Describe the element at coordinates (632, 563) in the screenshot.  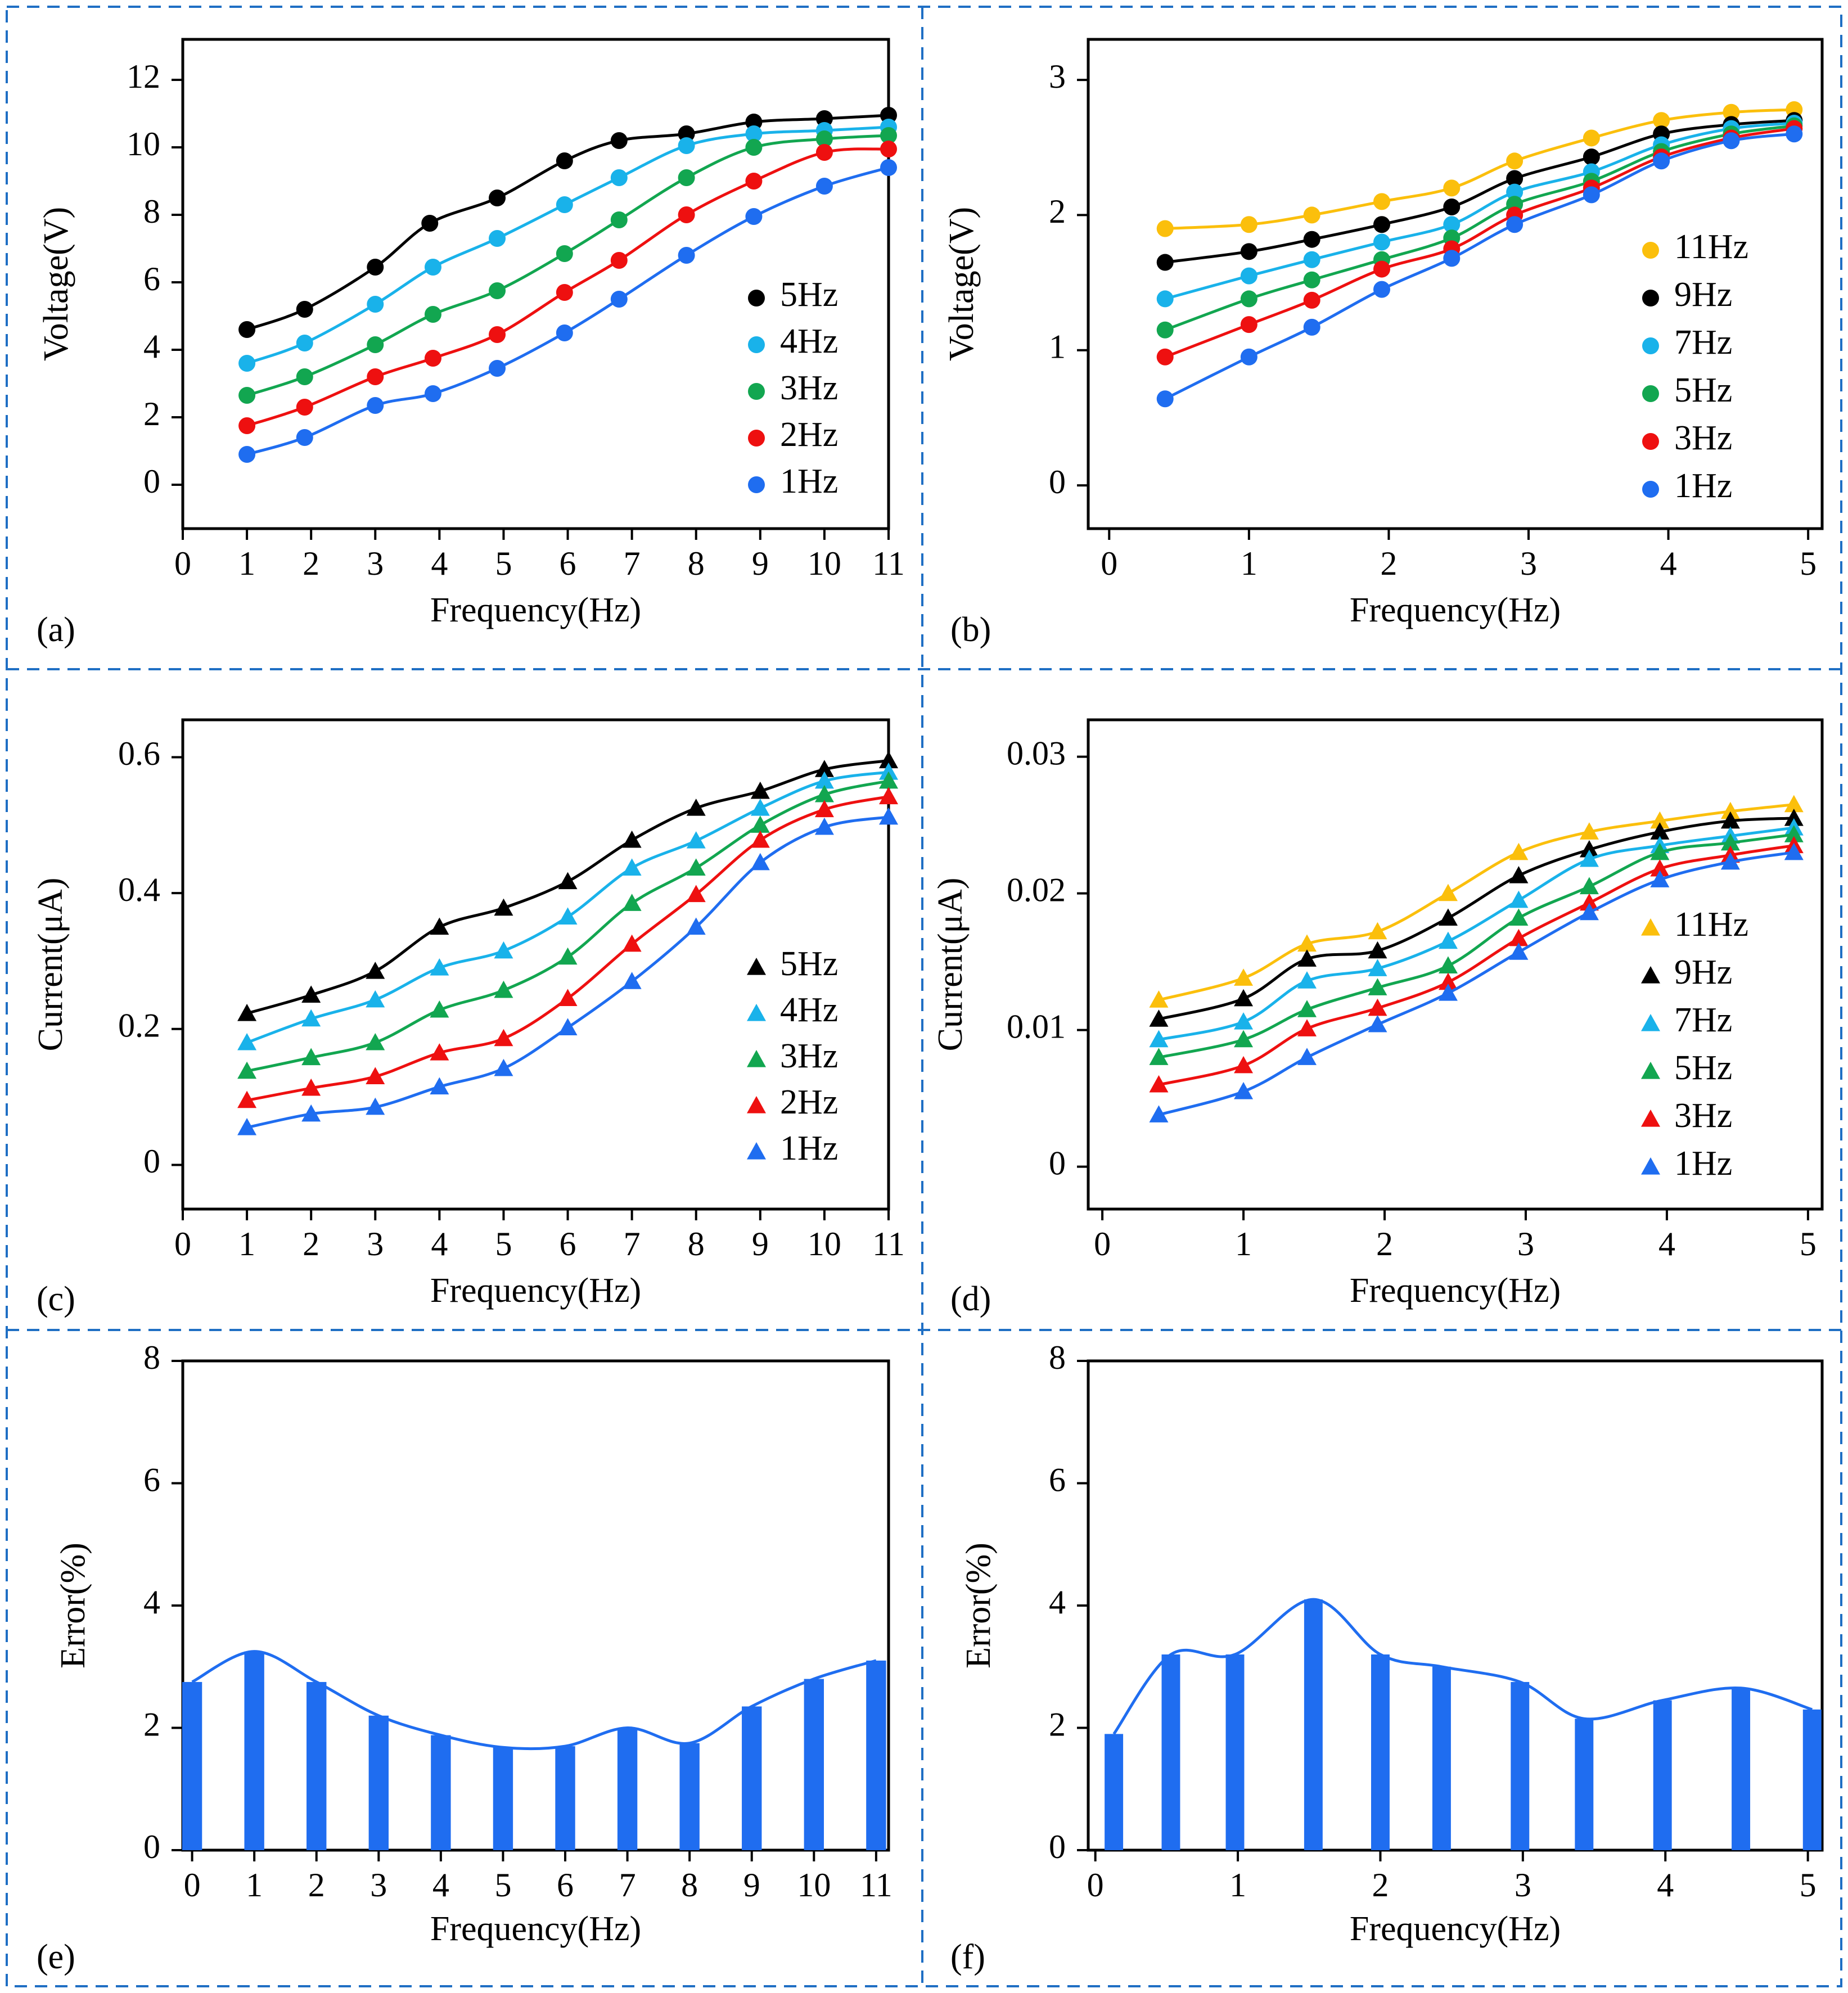
I see `x-tick-label: 7` at that location.